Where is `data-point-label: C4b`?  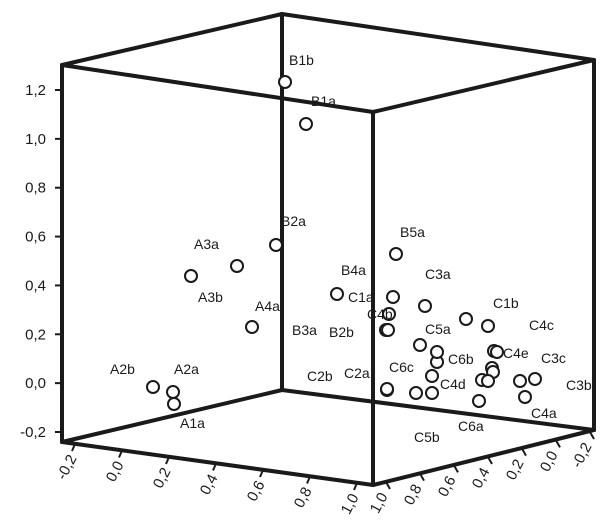 data-point-label: C4b is located at coordinates (380, 314).